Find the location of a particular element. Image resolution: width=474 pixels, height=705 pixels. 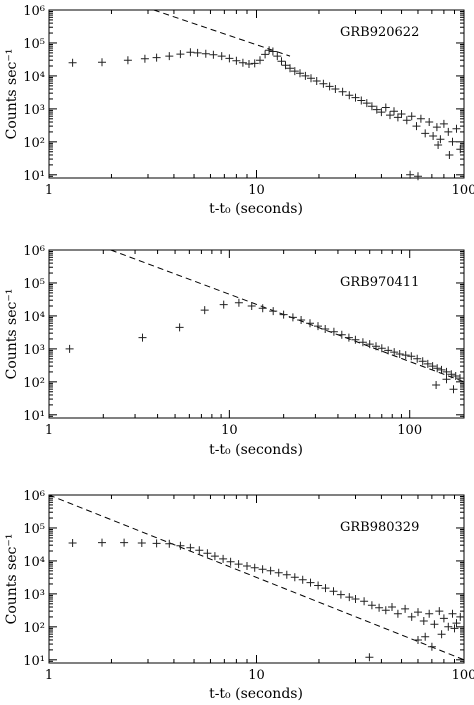

panel-2-title: GRB970411 is located at coordinates (379, 282).